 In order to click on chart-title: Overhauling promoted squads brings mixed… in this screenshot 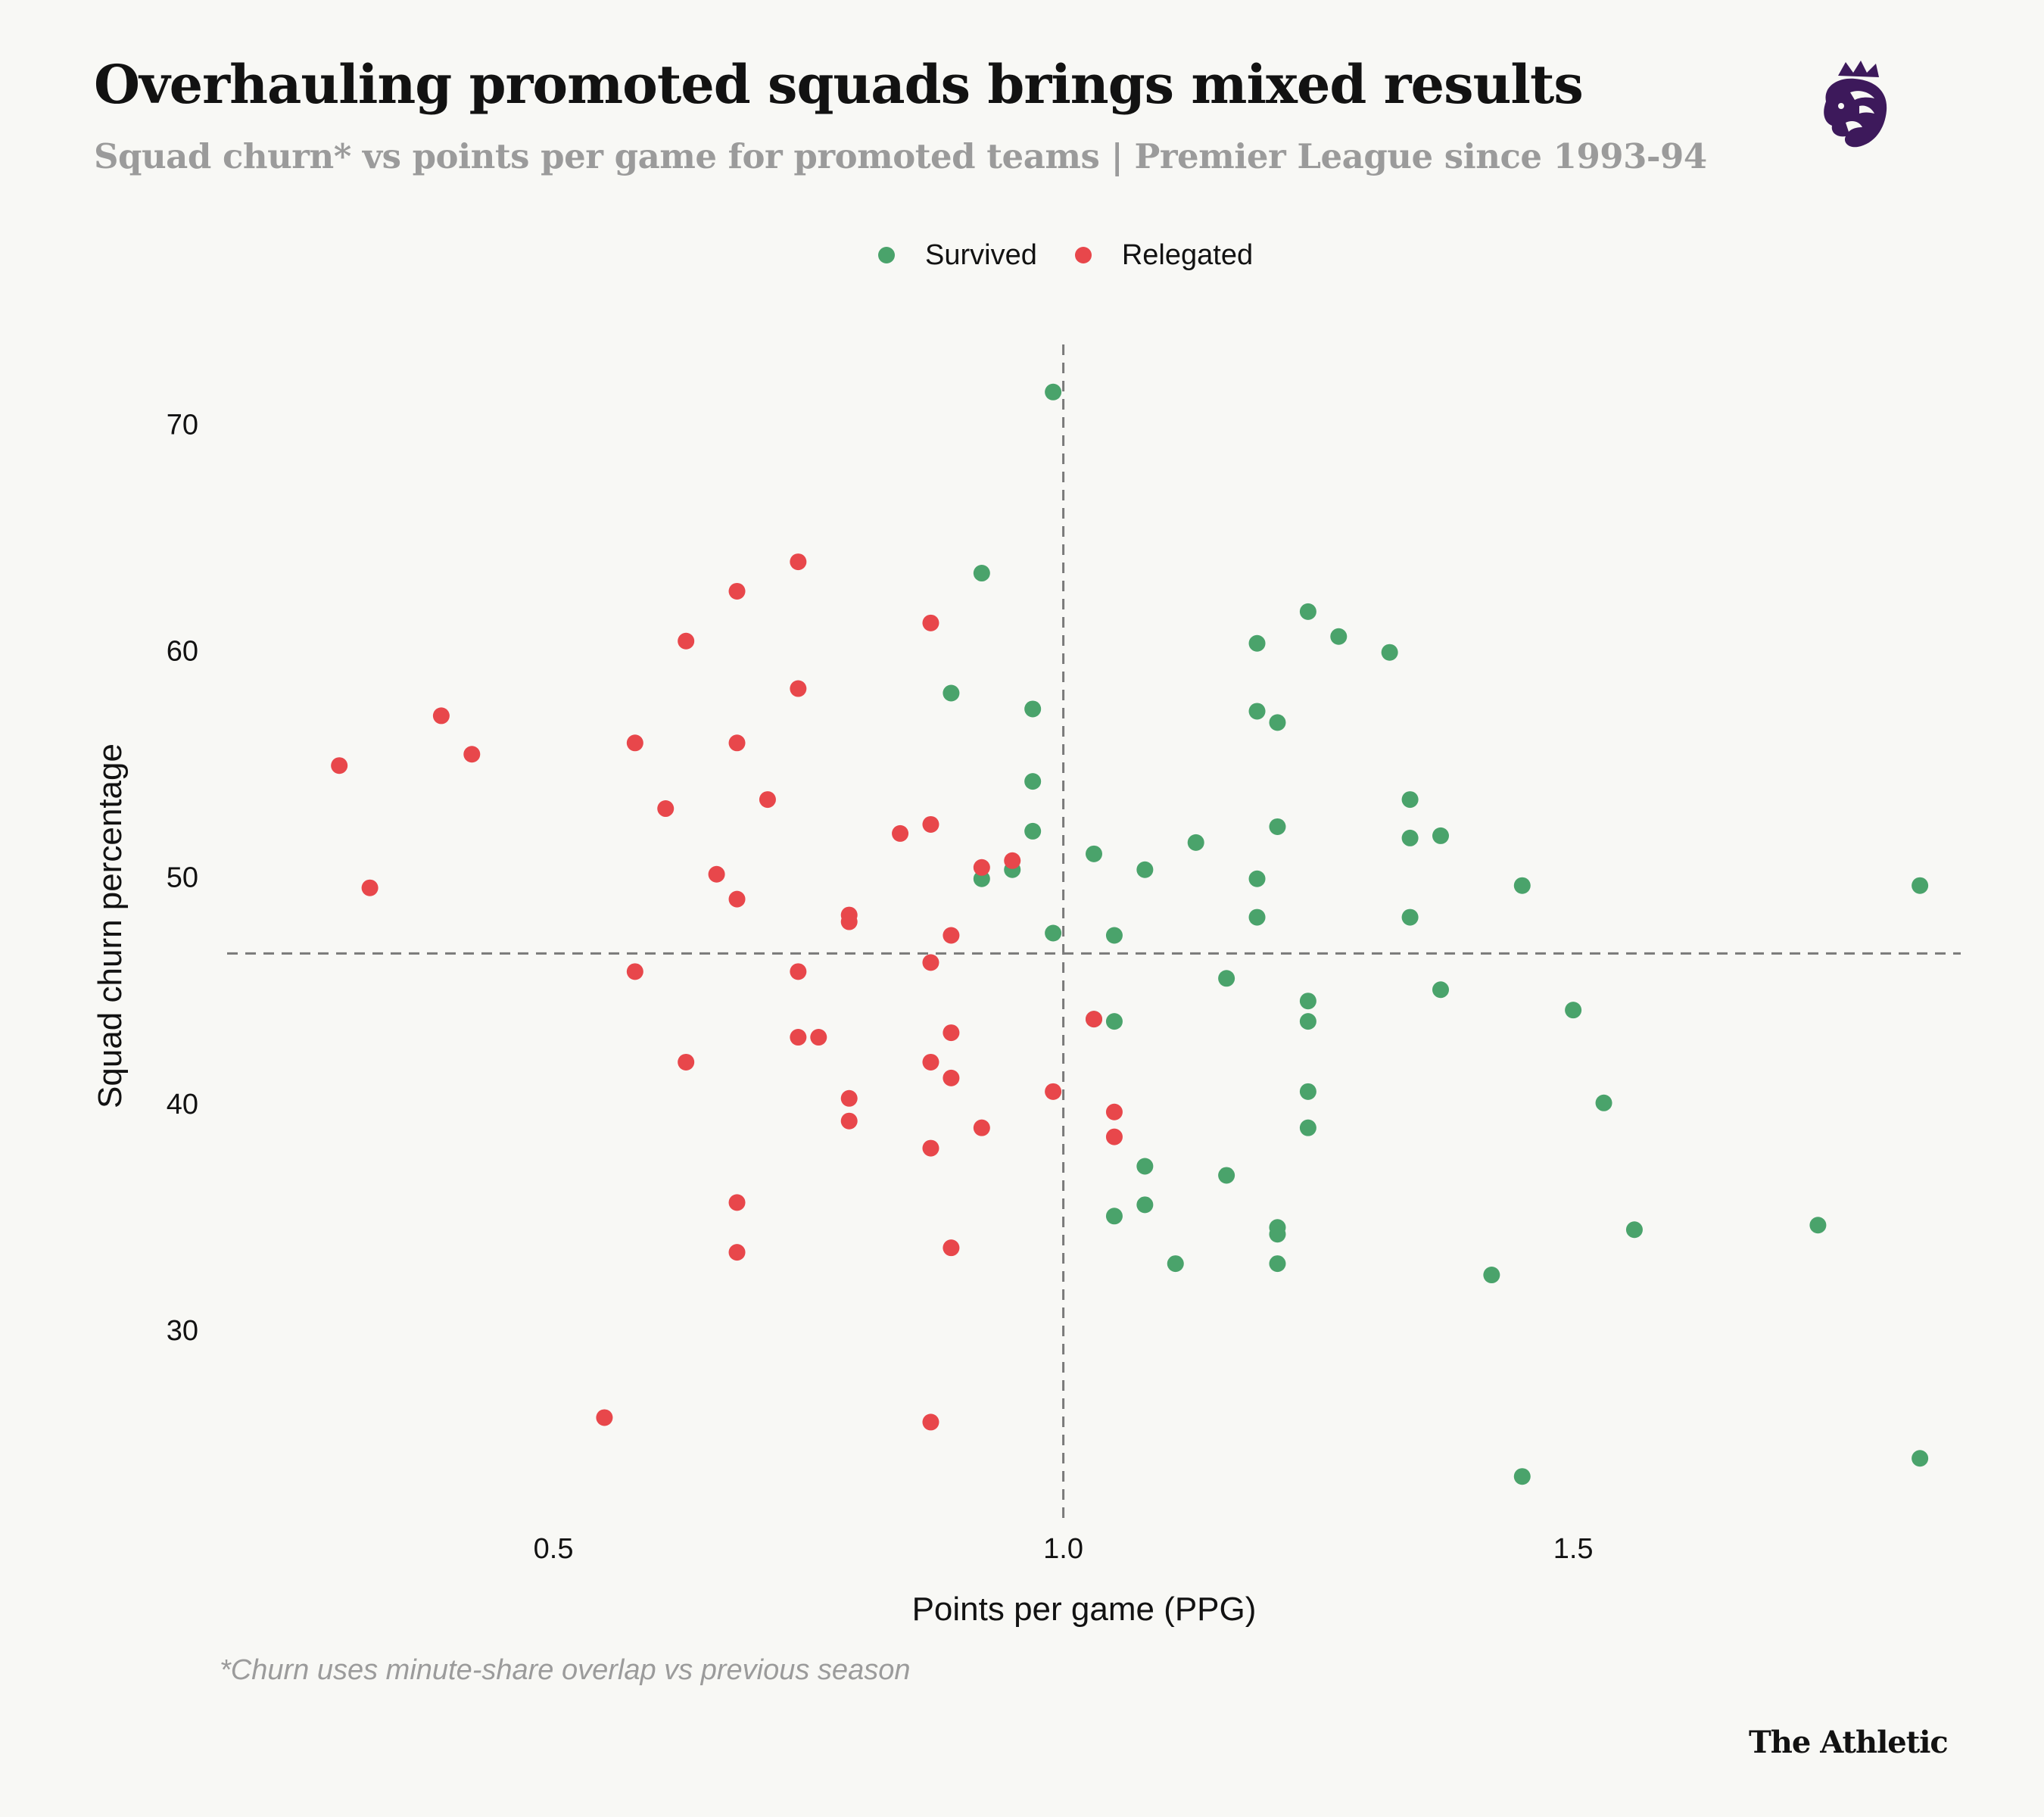, I will do `click(839, 84)`.